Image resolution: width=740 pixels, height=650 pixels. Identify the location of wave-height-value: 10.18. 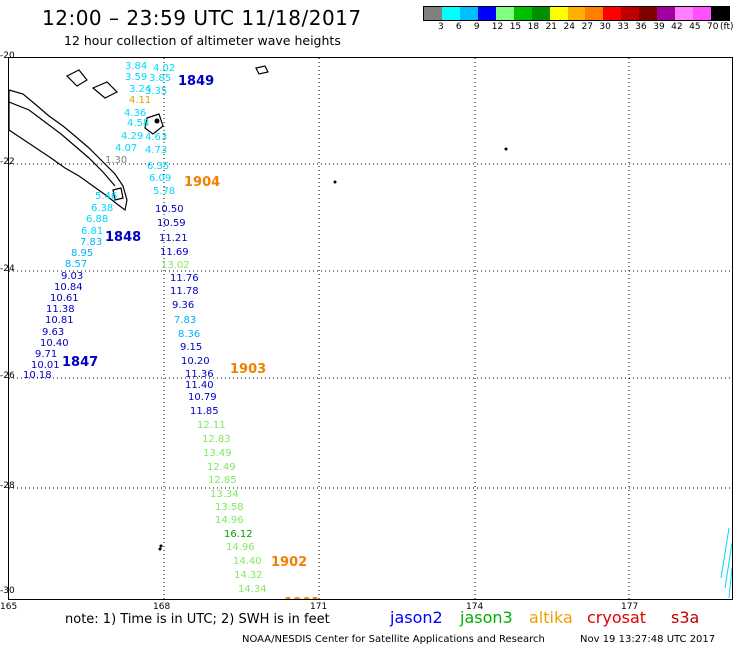
(37, 375).